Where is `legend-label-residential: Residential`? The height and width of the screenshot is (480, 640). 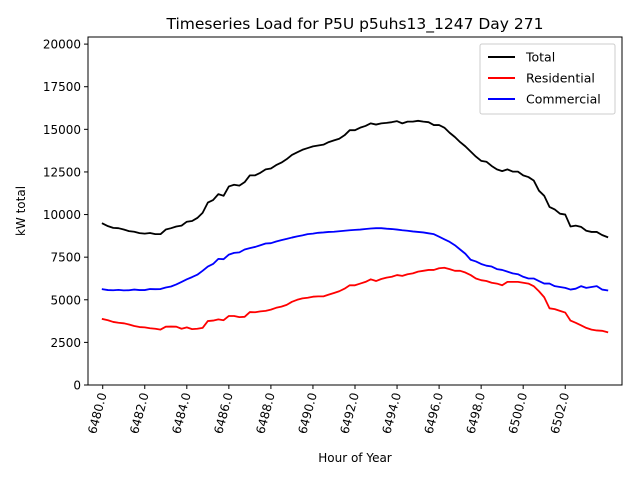 legend-label-residential: Residential is located at coordinates (560, 78).